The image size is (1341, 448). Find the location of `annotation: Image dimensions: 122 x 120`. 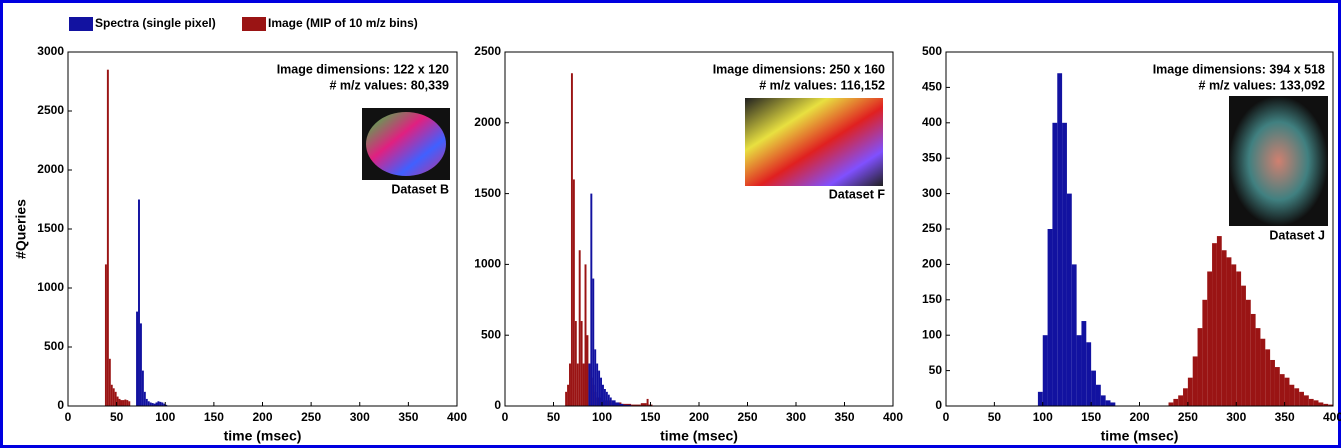

annotation: Image dimensions: 122 x 120 is located at coordinates (363, 69).